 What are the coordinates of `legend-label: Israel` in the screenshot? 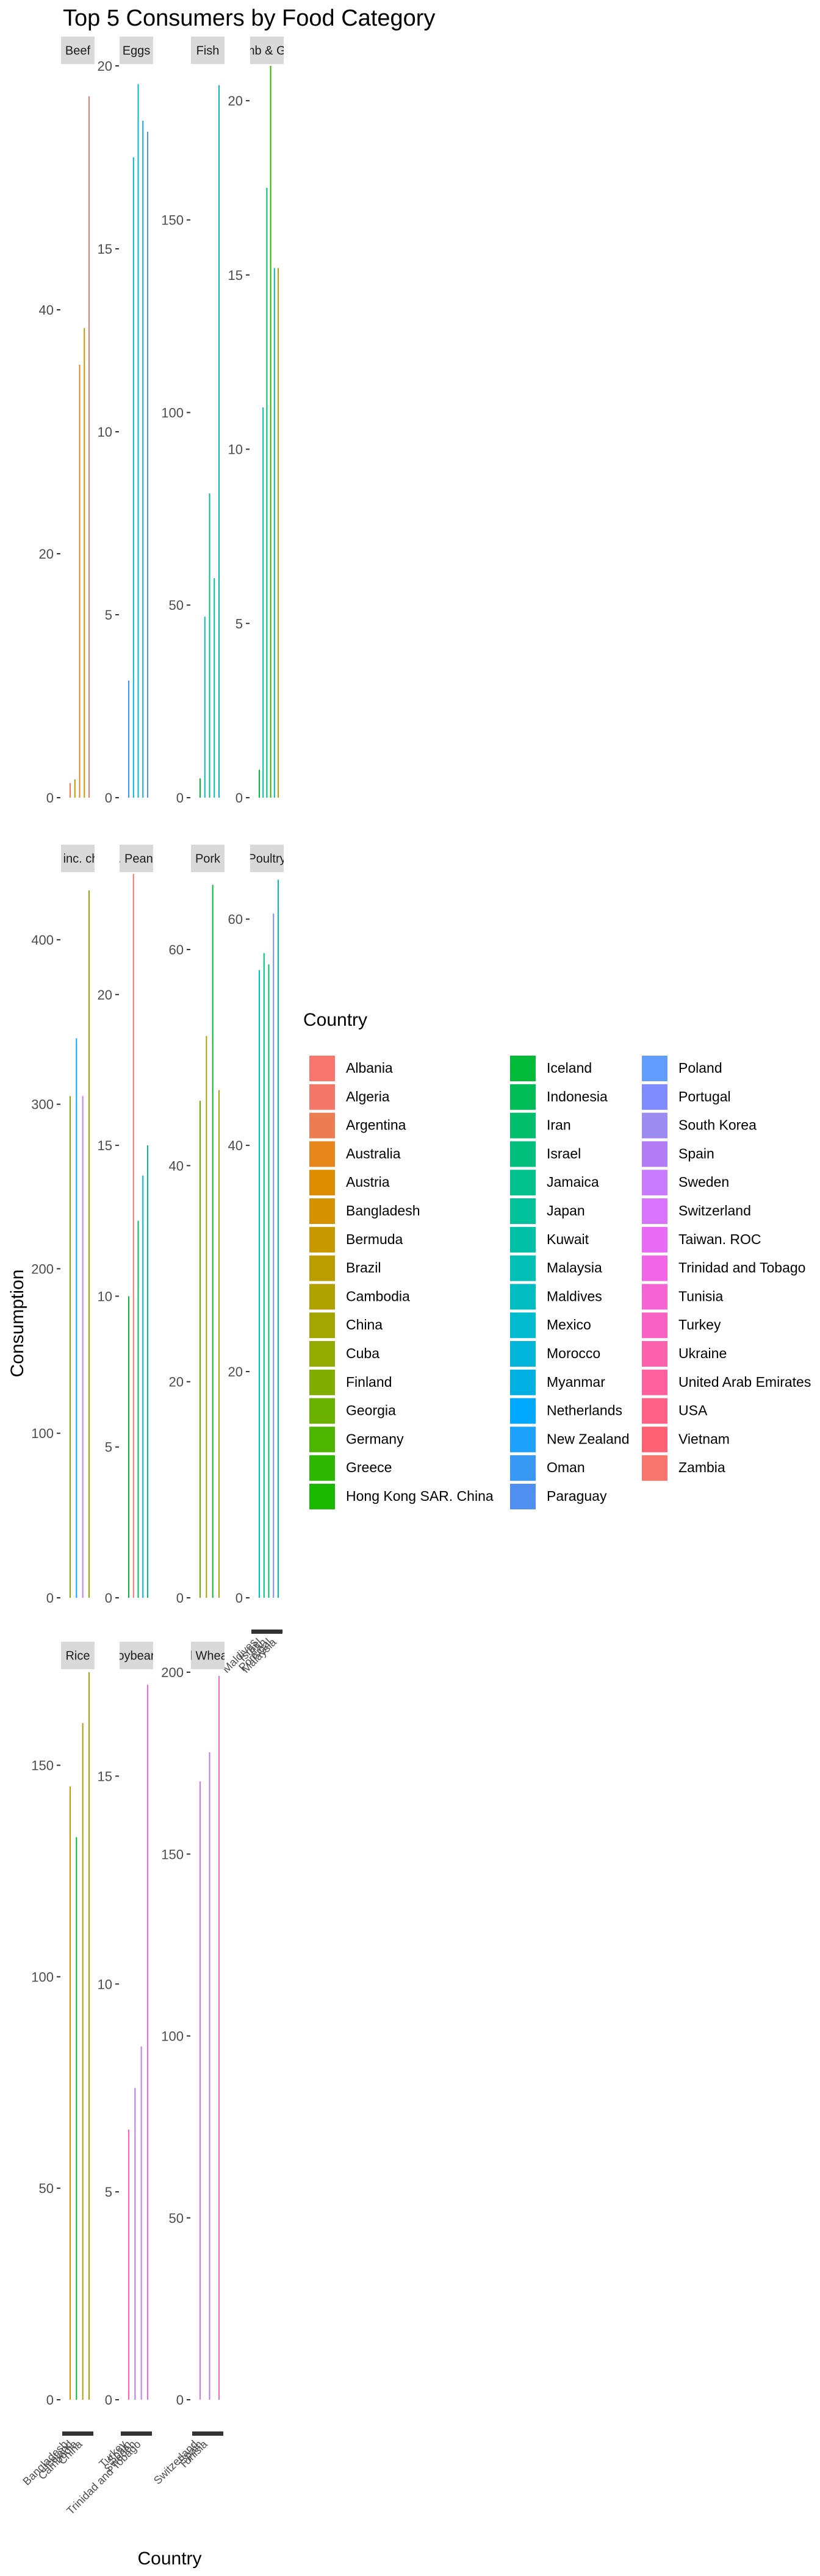 It's located at (564, 1153).